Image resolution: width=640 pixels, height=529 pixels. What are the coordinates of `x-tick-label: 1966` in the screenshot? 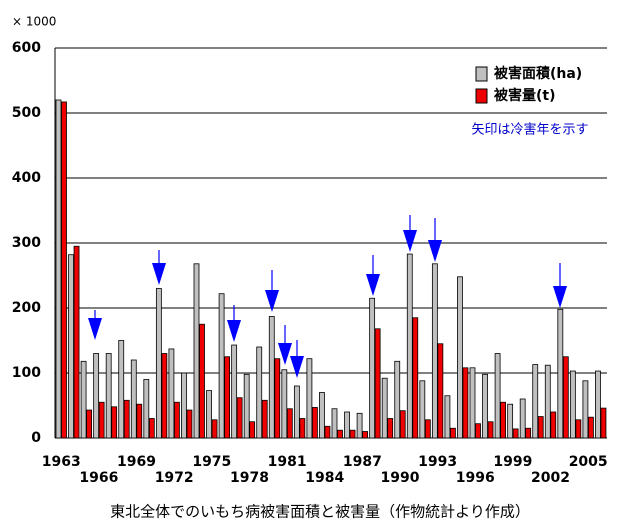 It's located at (98, 478).